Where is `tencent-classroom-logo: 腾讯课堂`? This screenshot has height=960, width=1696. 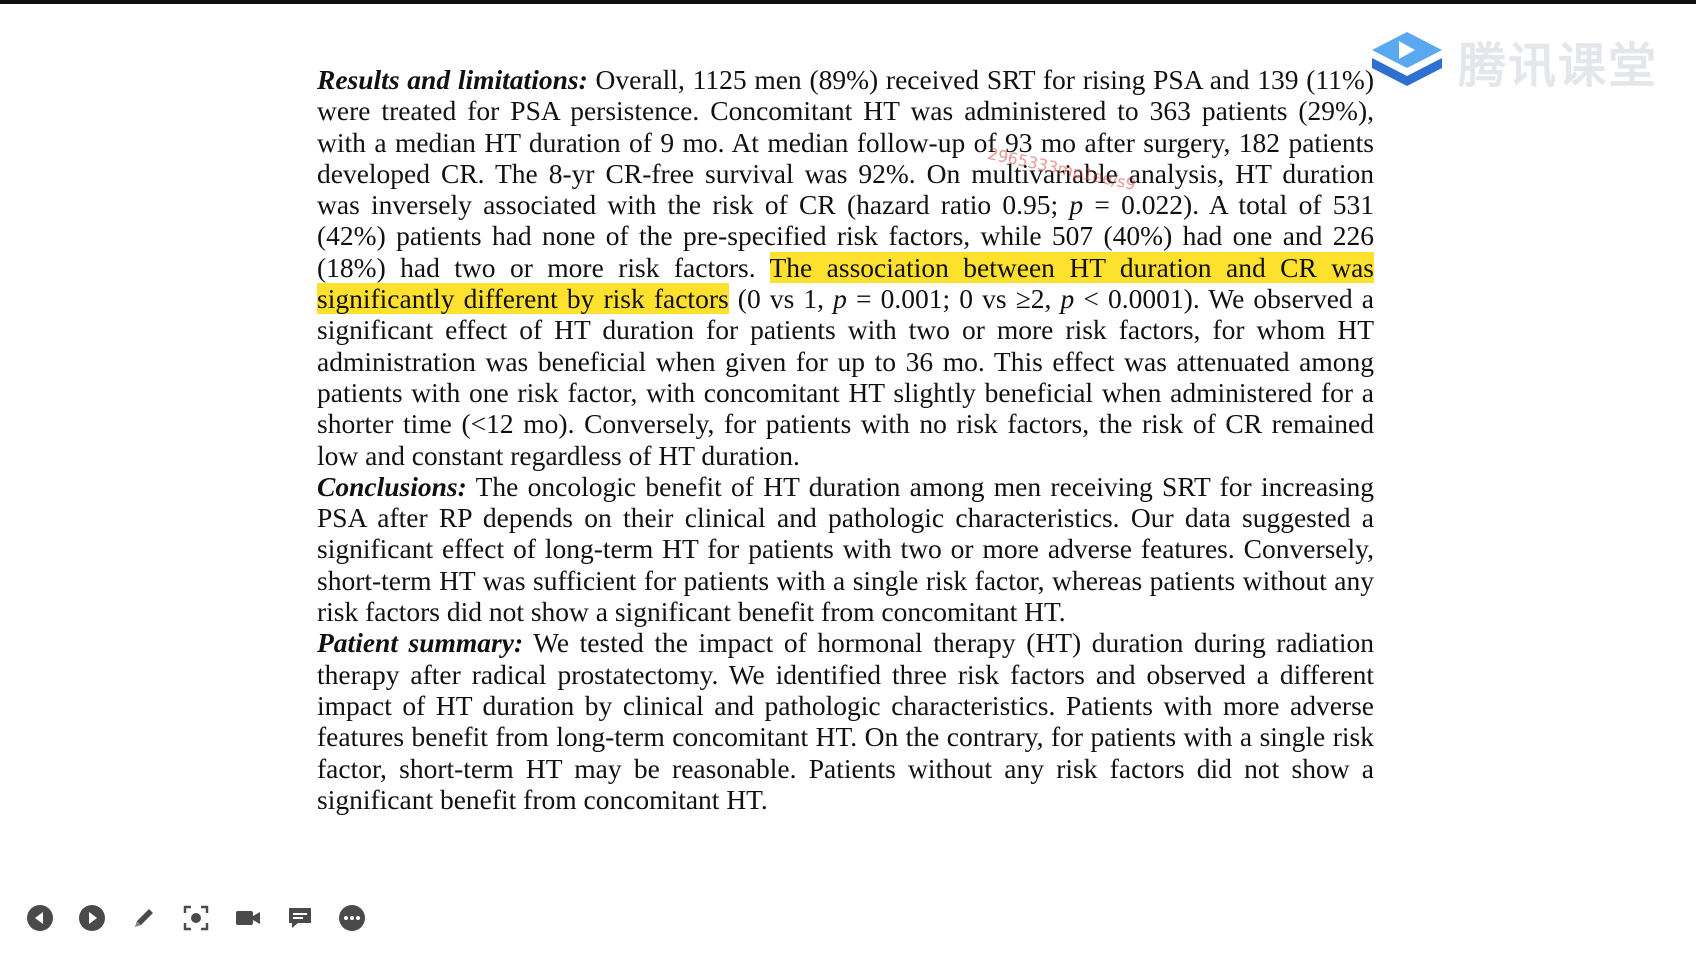 tencent-classroom-logo: 腾讯课堂 is located at coordinates (1513, 61).